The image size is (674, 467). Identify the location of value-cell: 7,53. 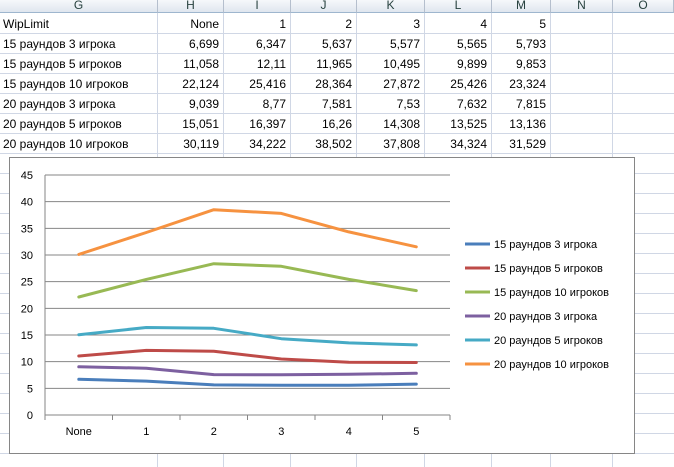
(391, 104).